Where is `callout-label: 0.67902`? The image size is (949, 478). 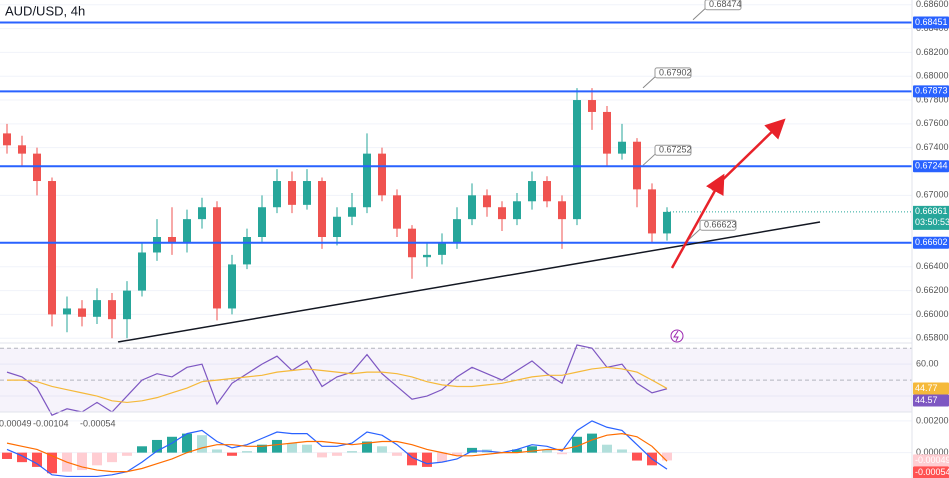
callout-label: 0.67902 is located at coordinates (675, 72).